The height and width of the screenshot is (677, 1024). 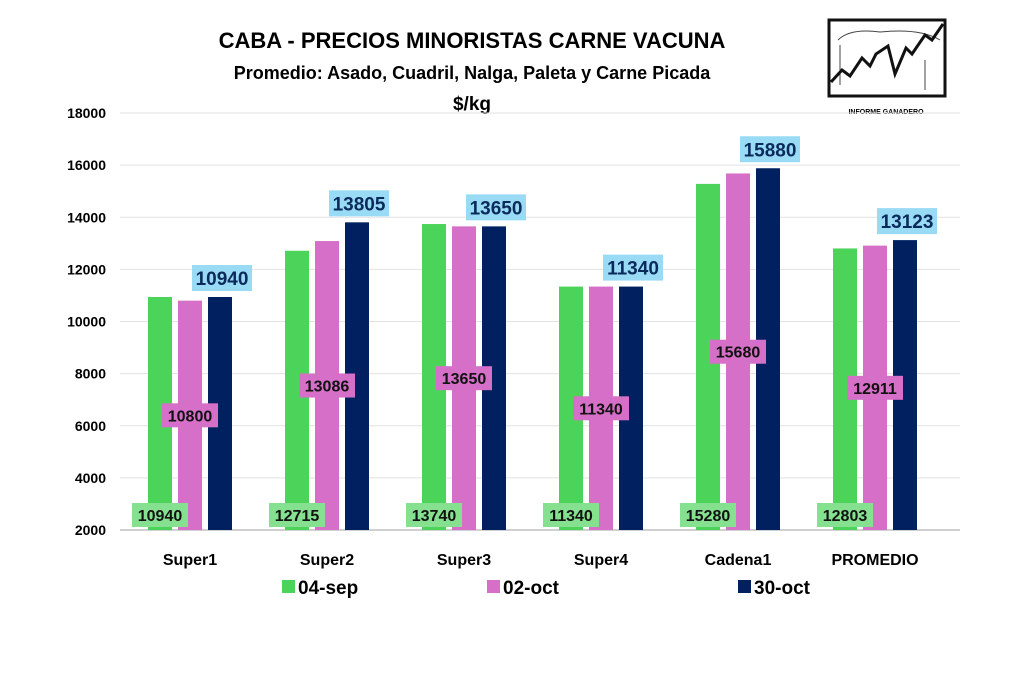 What do you see at coordinates (90, 374) in the screenshot?
I see `y-tick-label: 8000` at bounding box center [90, 374].